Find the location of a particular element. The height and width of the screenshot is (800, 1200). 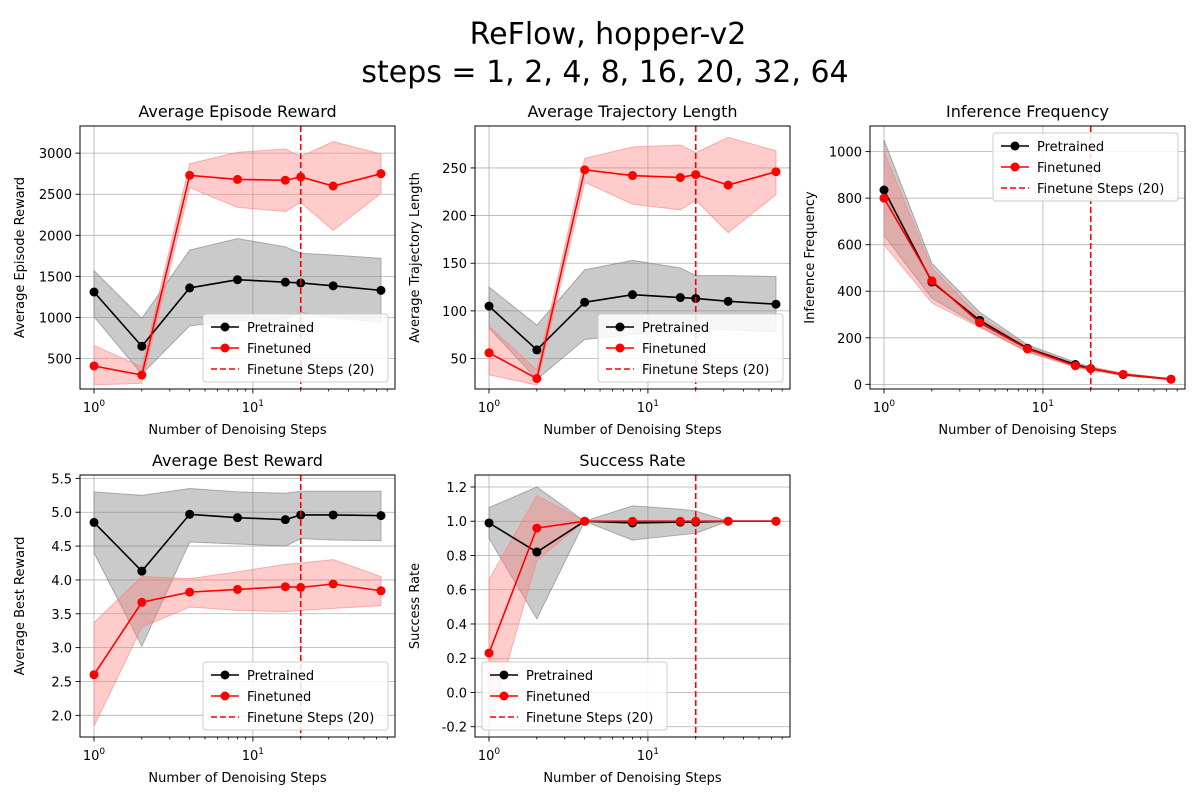

y-tick-label: 150 is located at coordinates (454, 264).